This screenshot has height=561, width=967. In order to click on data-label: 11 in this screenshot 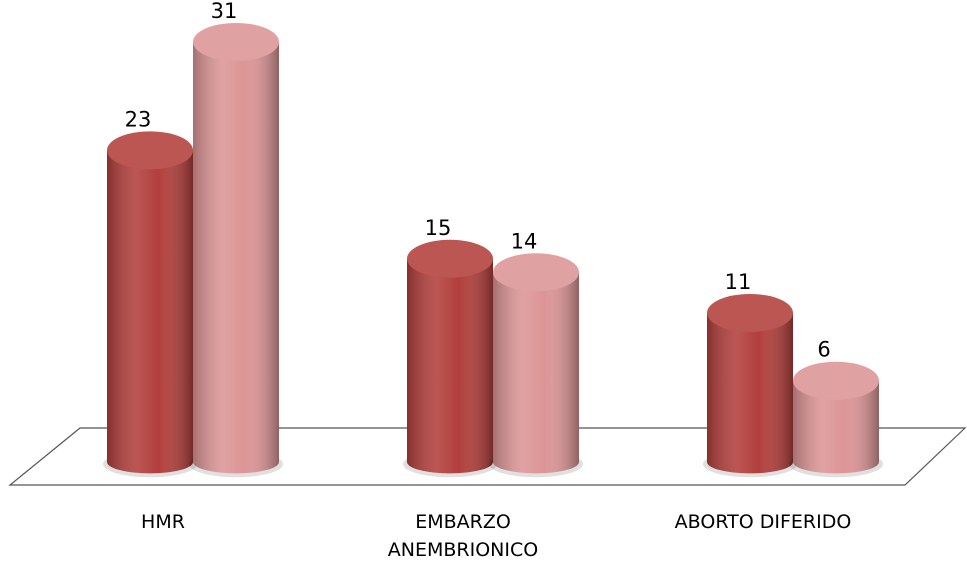, I will do `click(738, 282)`.